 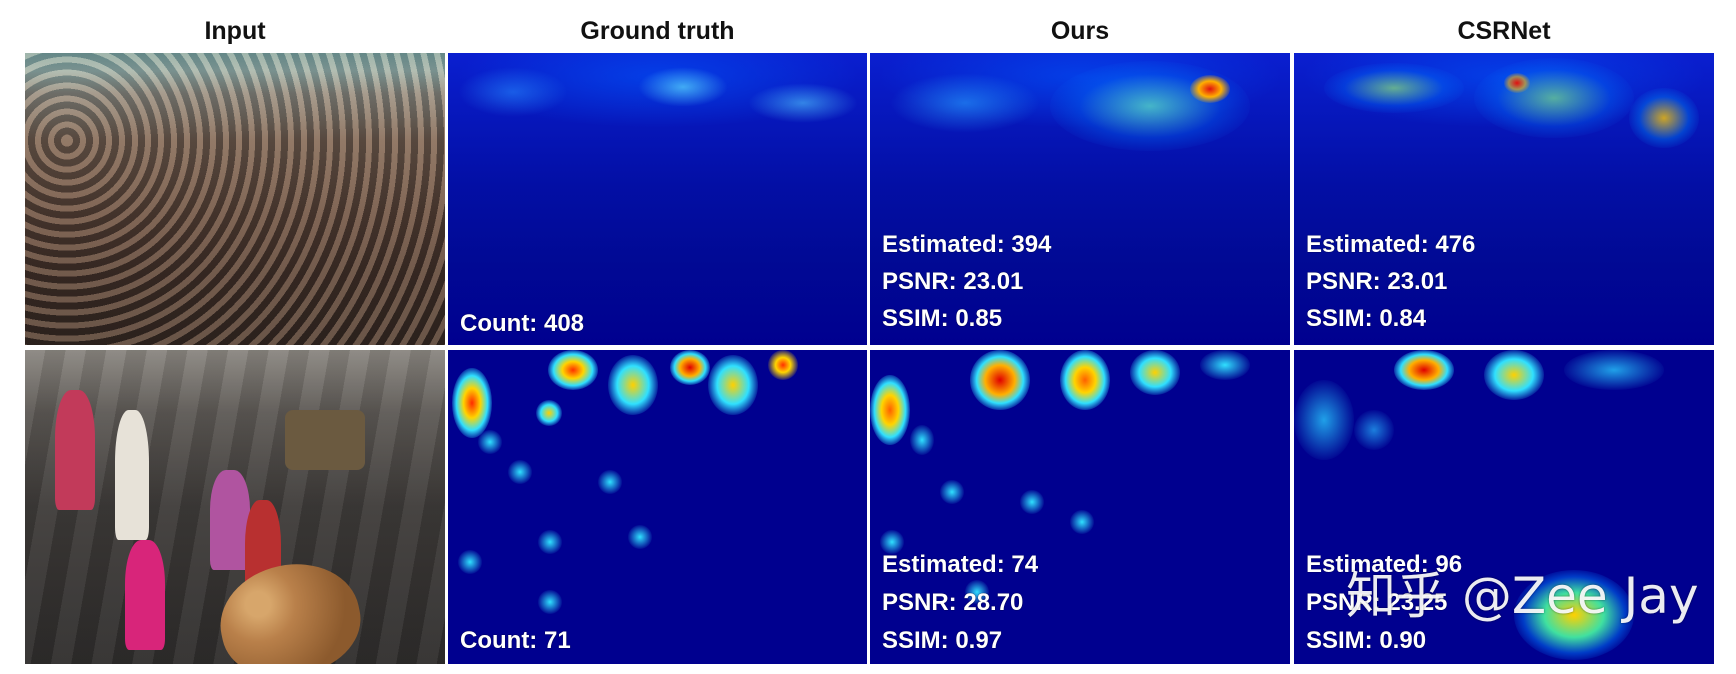 I want to click on psnr-label: PSNR: 28.70, so click(x=953, y=602).